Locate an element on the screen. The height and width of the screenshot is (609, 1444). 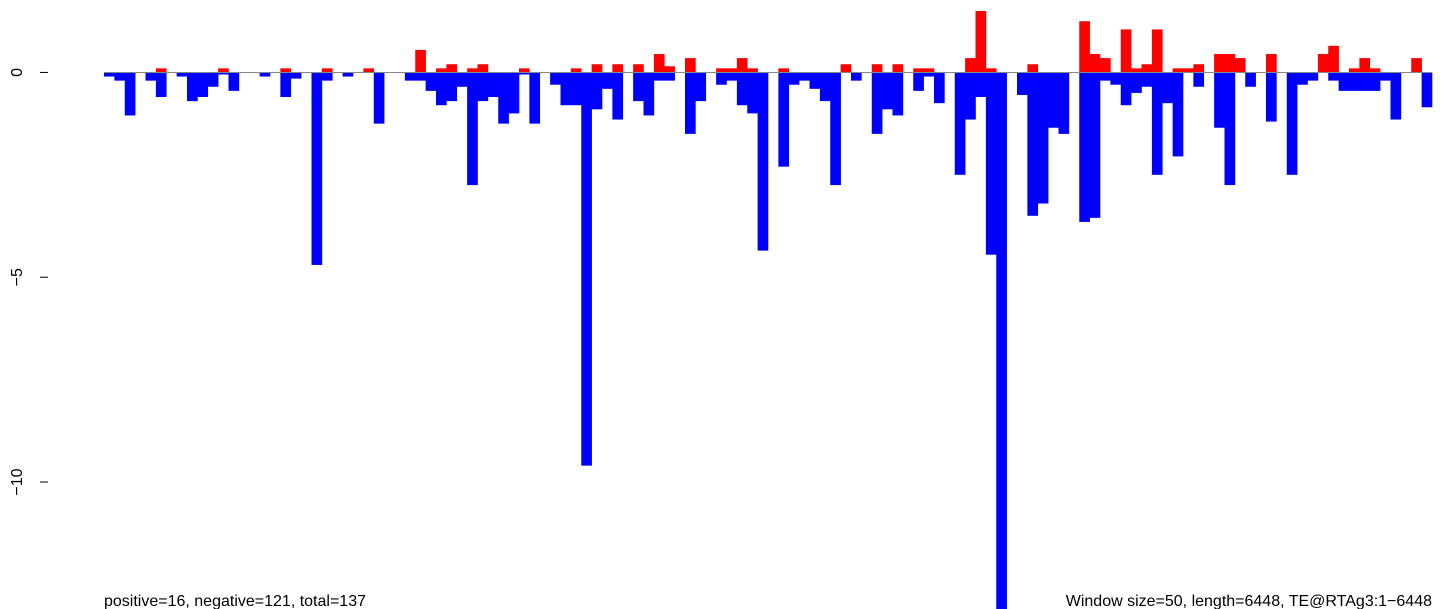
y-tick-label: −5 is located at coordinates (17, 277).